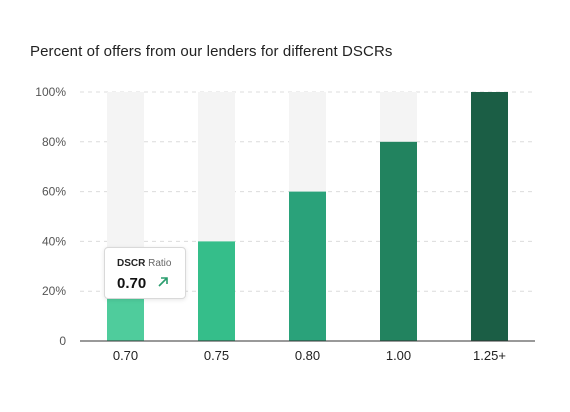 The image size is (570, 412). I want to click on tooltip-value: 0.70, so click(132, 283).